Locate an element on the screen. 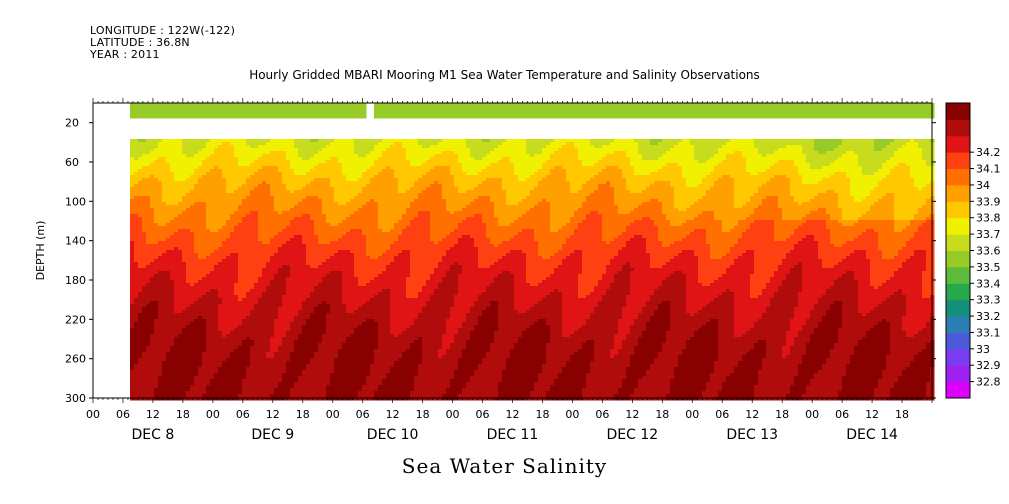 This screenshot has height=504, width=1009. colorbar-label: 33.5 is located at coordinates (988, 267).